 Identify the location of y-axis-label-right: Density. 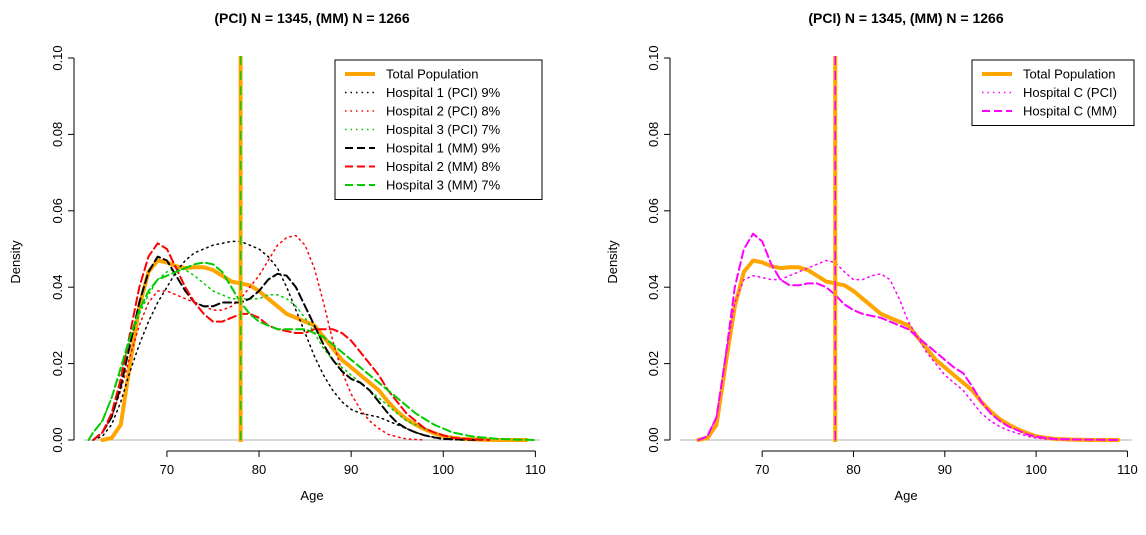
(612, 262).